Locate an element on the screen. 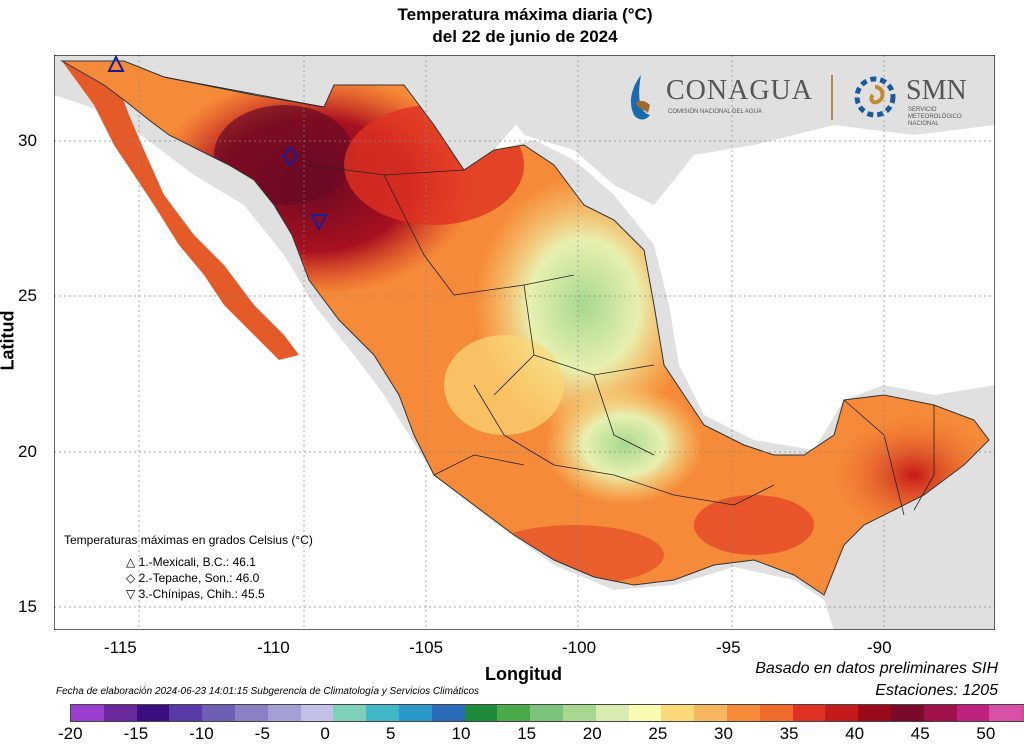  triangle-down-icon: ▽ is located at coordinates (131, 594).